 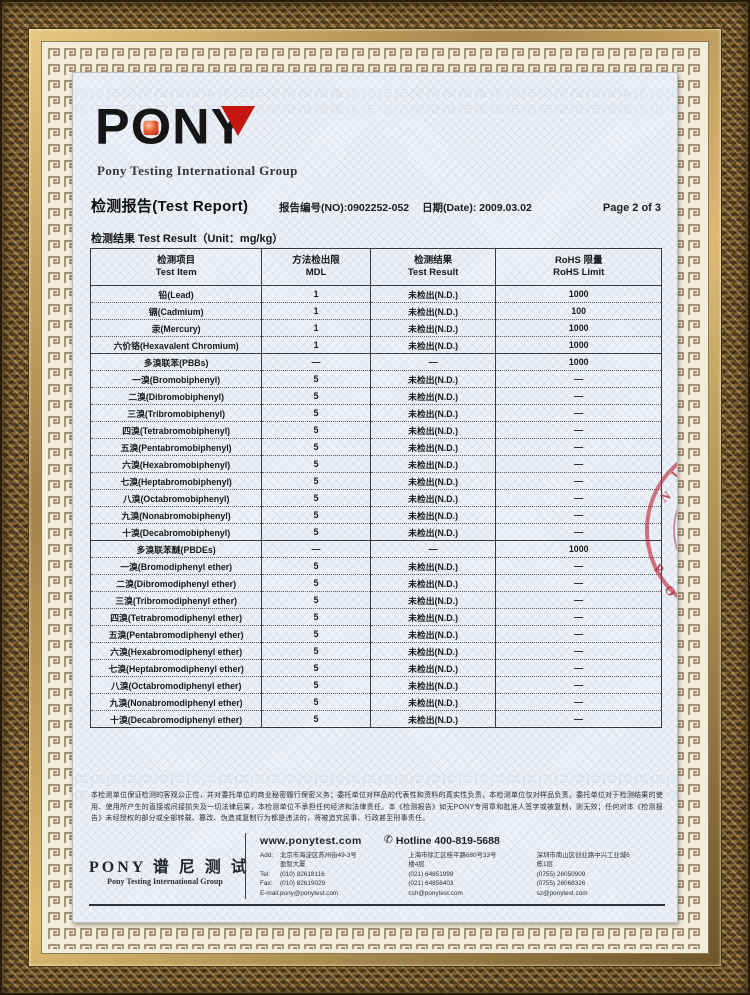 What do you see at coordinates (175, 362) in the screenshot?
I see `cell-test-item: 多溴联苯(PBBs)` at bounding box center [175, 362].